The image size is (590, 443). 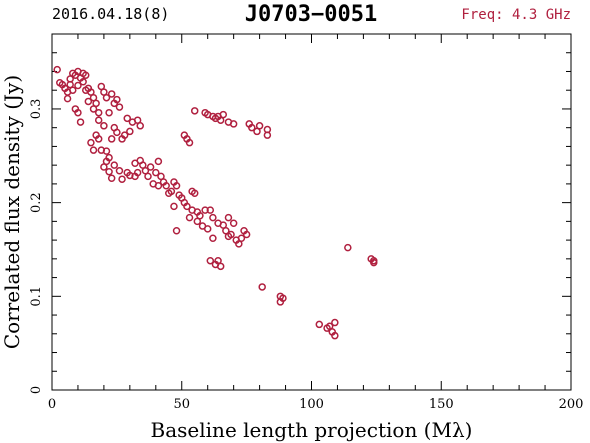 What do you see at coordinates (441, 404) in the screenshot?
I see `x-tick-label: 150` at bounding box center [441, 404].